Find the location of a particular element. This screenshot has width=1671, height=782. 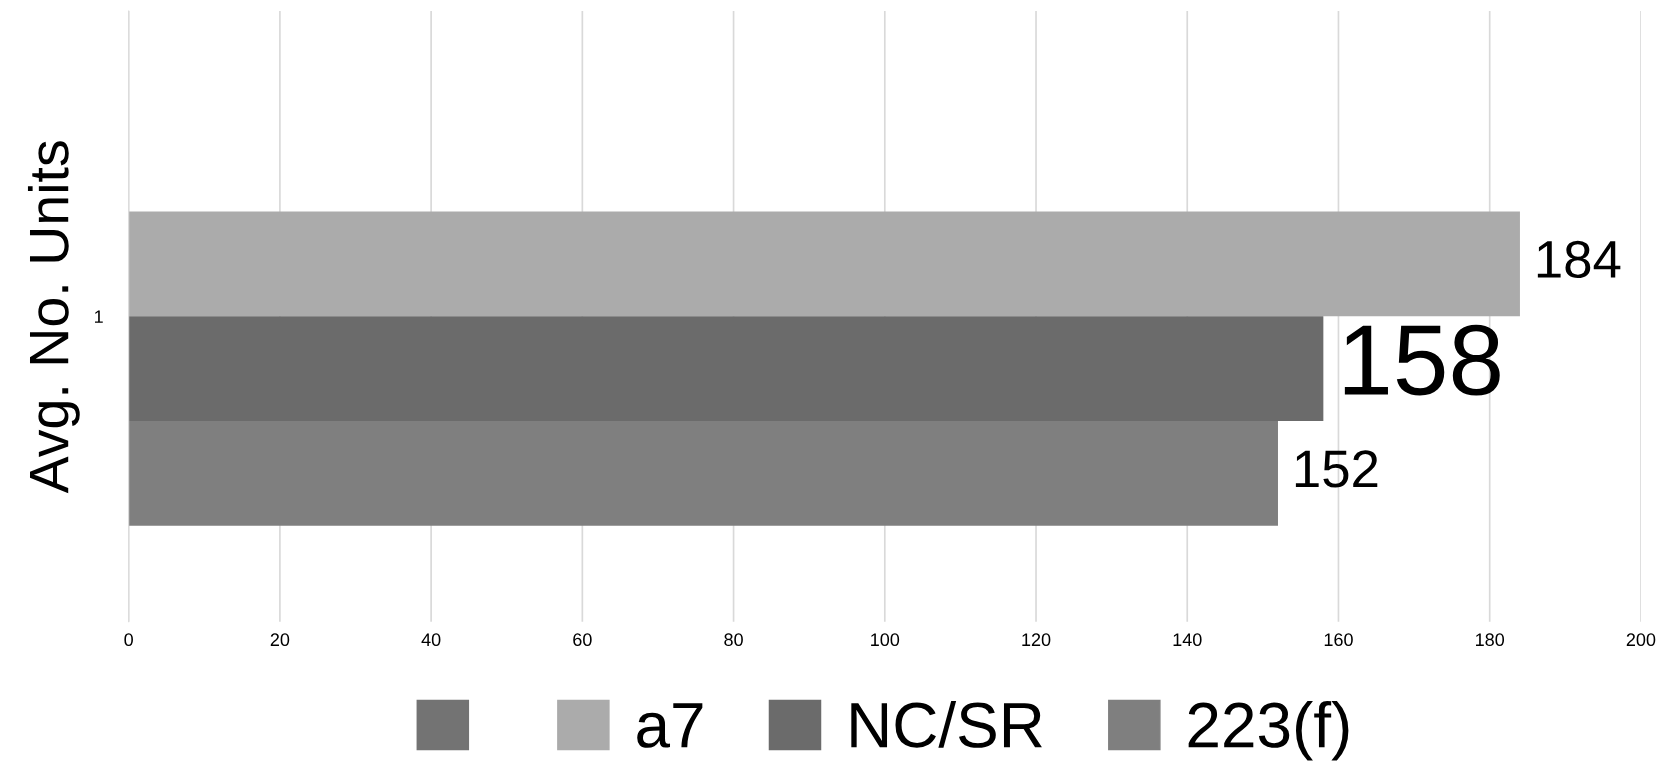

x-tick-label: 60 is located at coordinates (582, 640).